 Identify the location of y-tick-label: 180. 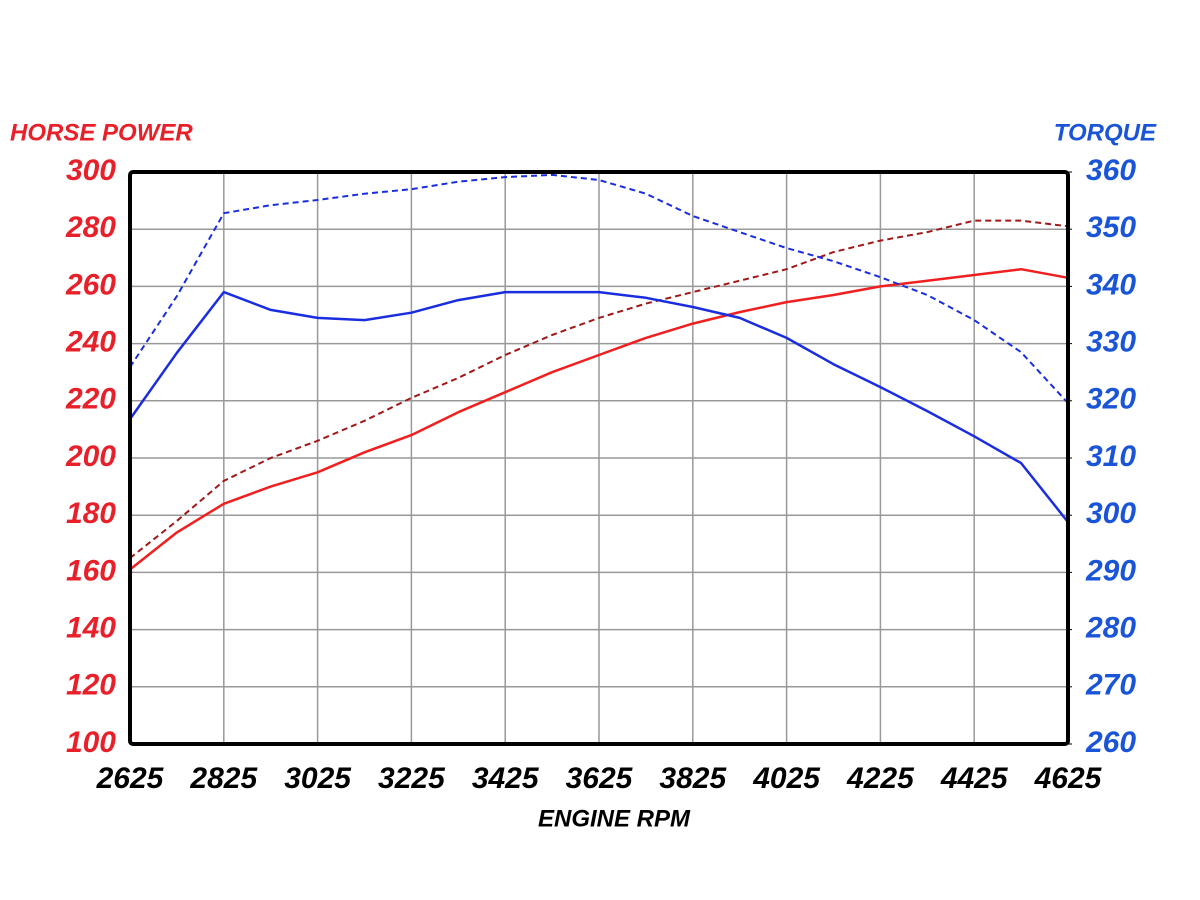
(91, 513).